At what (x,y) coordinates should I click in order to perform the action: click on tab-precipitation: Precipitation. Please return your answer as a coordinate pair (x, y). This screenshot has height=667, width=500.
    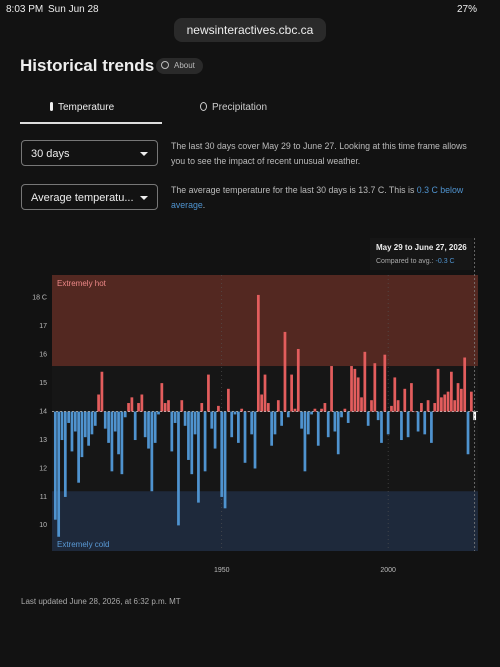
    Looking at the image, I should click on (234, 107).